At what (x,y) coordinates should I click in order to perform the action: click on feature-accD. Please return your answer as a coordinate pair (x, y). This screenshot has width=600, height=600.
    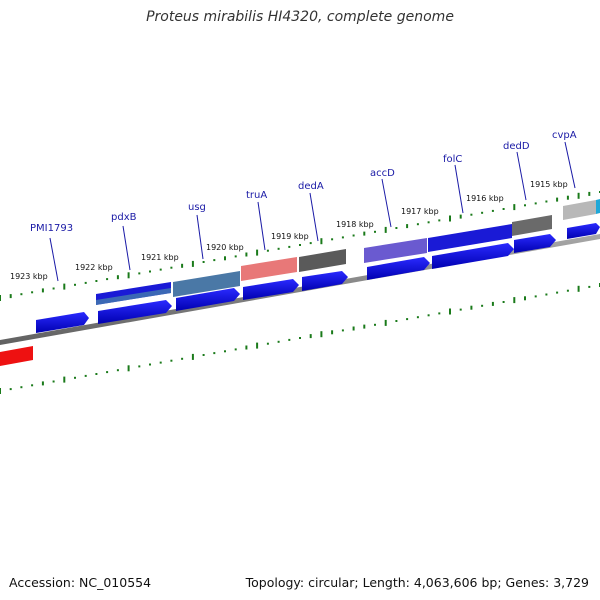
    Looking at the image, I should click on (395, 250).